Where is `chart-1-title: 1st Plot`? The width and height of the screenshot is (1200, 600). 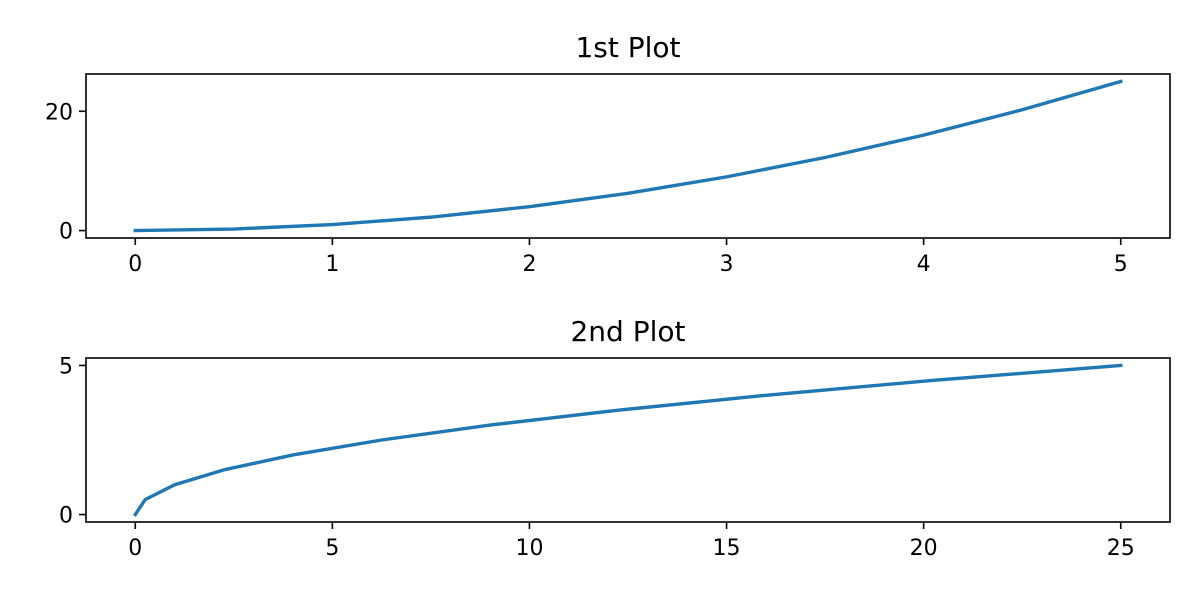
chart-1-title: 1st Plot is located at coordinates (627, 47).